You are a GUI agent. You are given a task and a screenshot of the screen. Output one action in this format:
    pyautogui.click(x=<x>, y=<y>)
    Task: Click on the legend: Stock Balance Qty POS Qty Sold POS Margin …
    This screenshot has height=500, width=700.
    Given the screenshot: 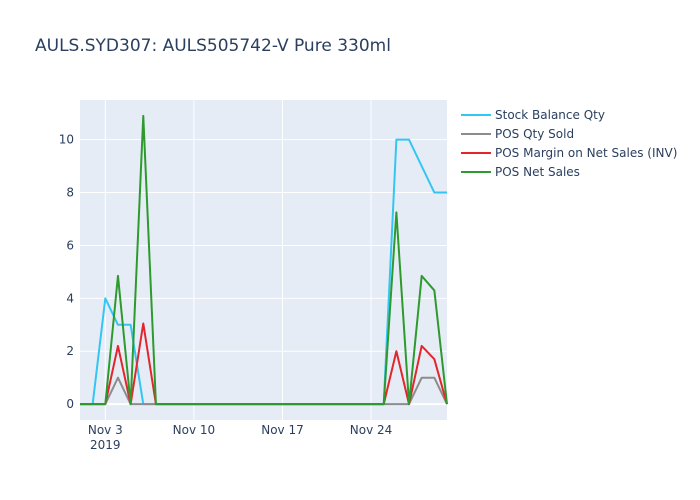 What is the action you would take?
    pyautogui.click(x=569, y=143)
    